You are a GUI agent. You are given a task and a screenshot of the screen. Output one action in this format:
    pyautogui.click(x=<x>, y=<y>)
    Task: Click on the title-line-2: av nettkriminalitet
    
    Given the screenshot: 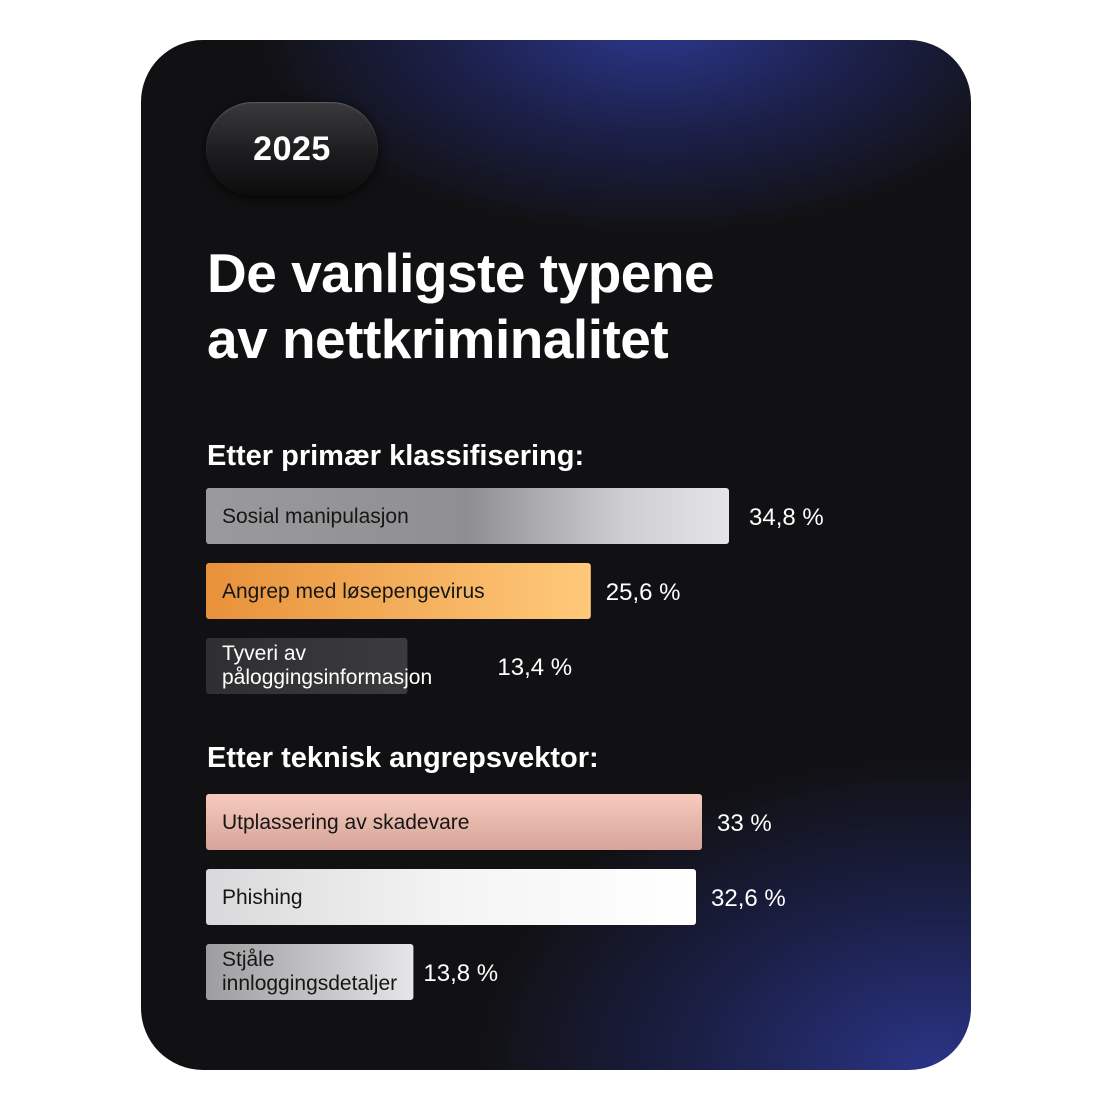 What is the action you would take?
    pyautogui.click(x=438, y=339)
    